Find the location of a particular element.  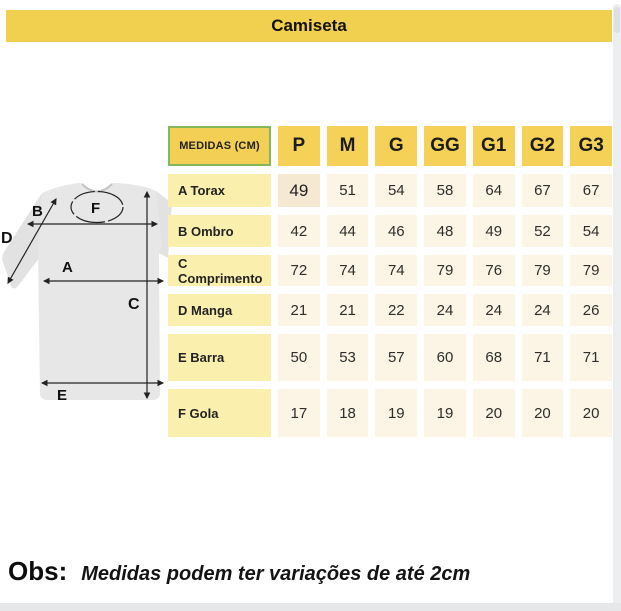

measures-header-cell: MEDIDAS (CM) is located at coordinates (219, 146).